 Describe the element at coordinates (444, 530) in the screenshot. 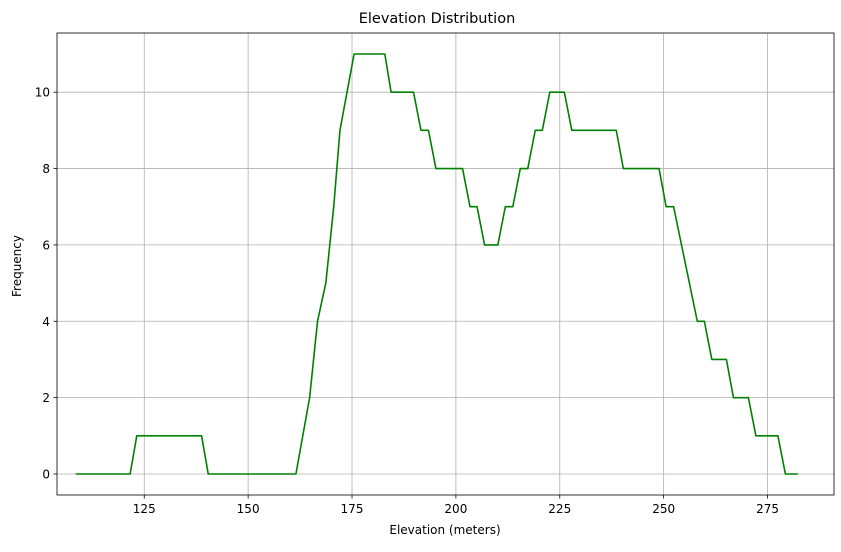

I see `x-axis-title: Elevation (meters)` at that location.